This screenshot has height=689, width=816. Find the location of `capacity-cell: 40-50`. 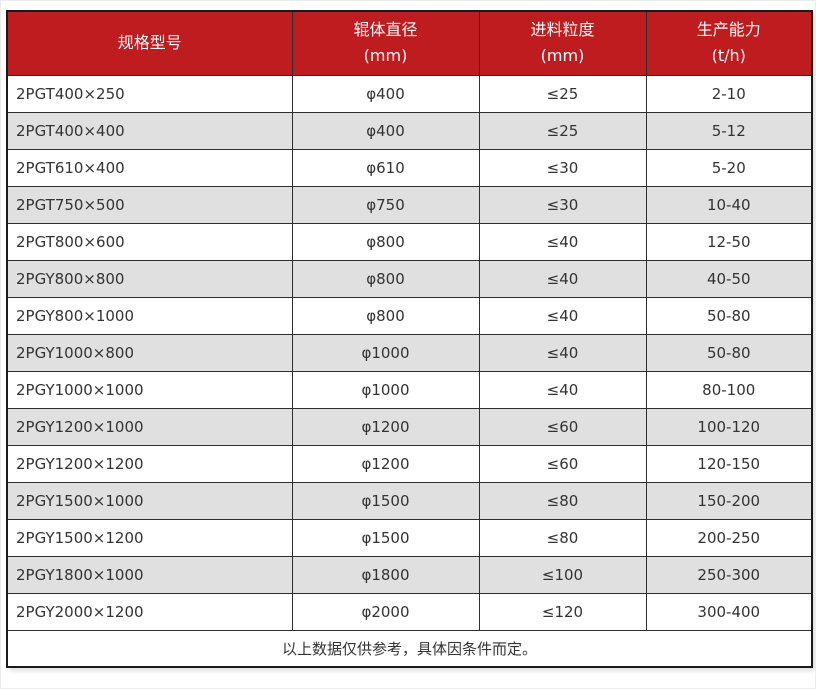

capacity-cell: 40-50 is located at coordinates (729, 278).